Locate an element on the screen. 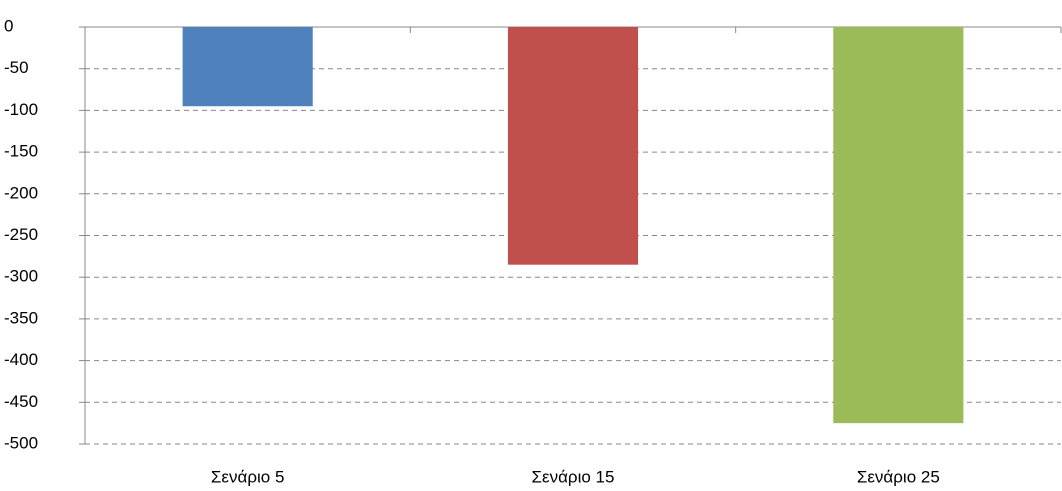 The height and width of the screenshot is (491, 1062). y-tick-label: -250 is located at coordinates (21, 234).